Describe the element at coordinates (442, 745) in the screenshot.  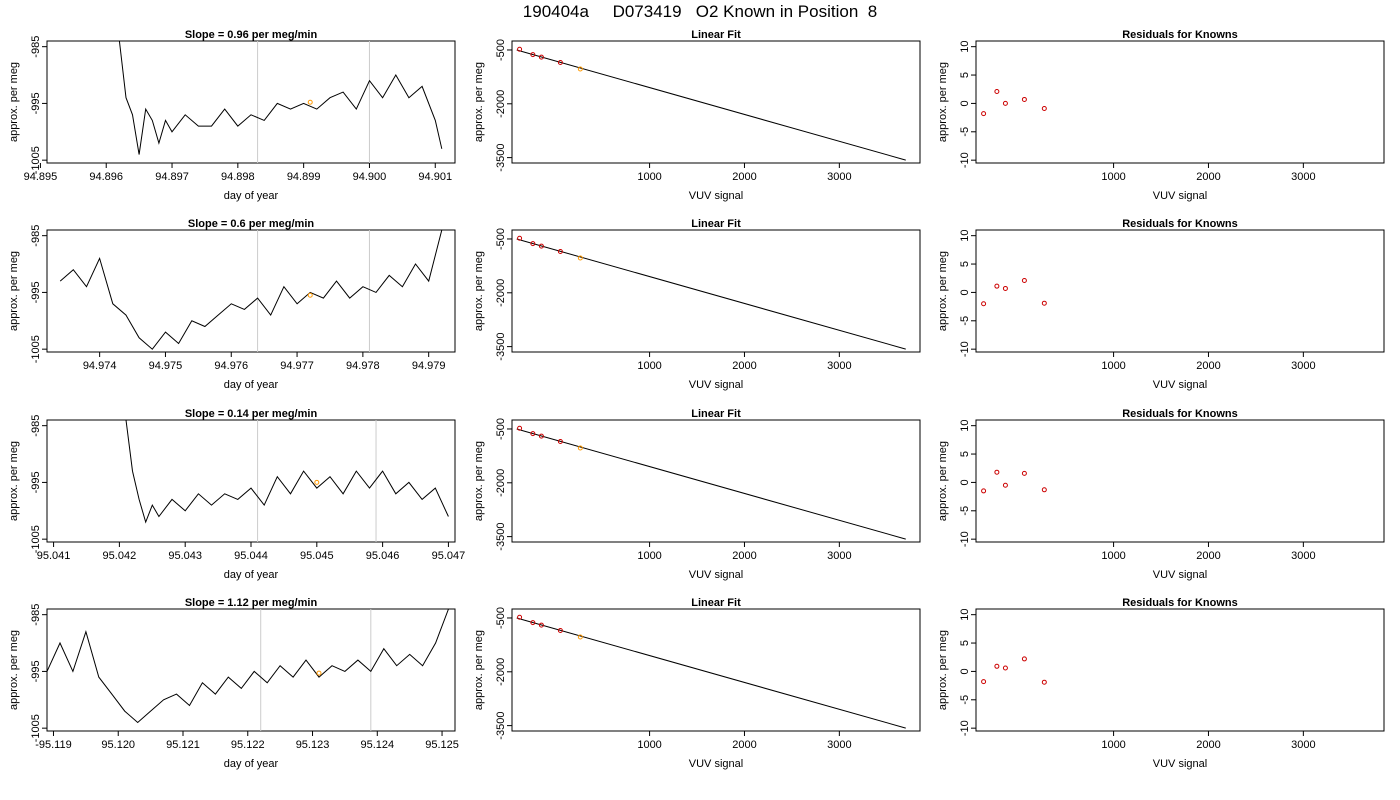
I see `x-tick-label: 95.125` at that location.